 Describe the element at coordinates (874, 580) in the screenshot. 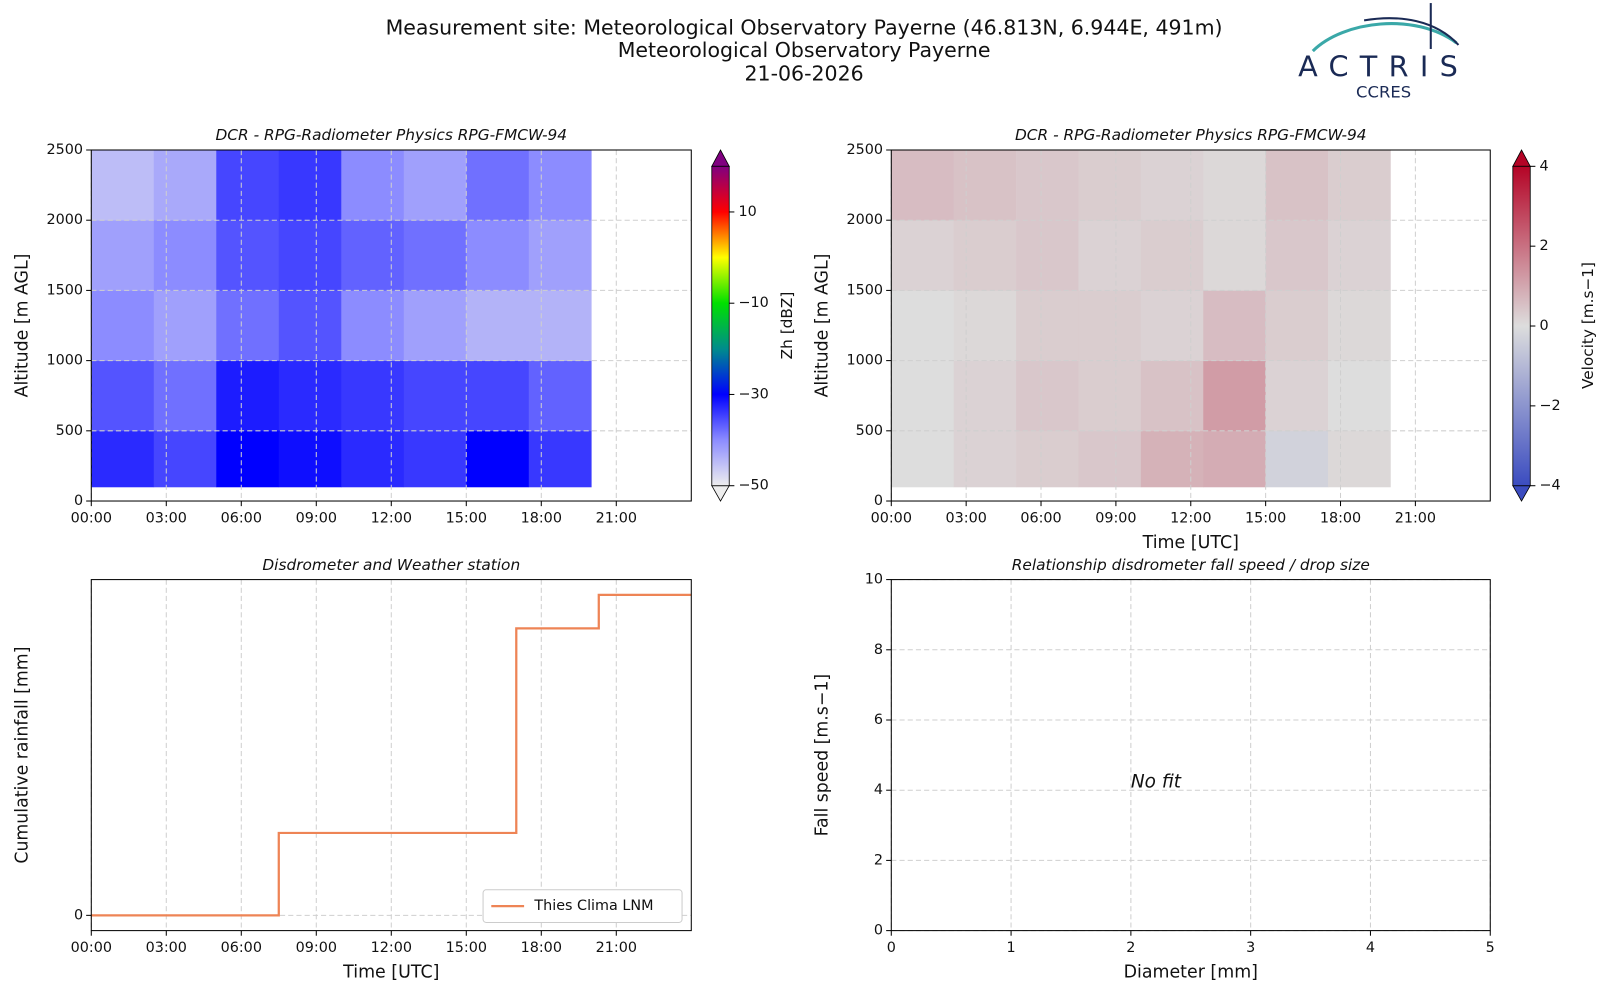

I see `y-tick-label: 10` at that location.